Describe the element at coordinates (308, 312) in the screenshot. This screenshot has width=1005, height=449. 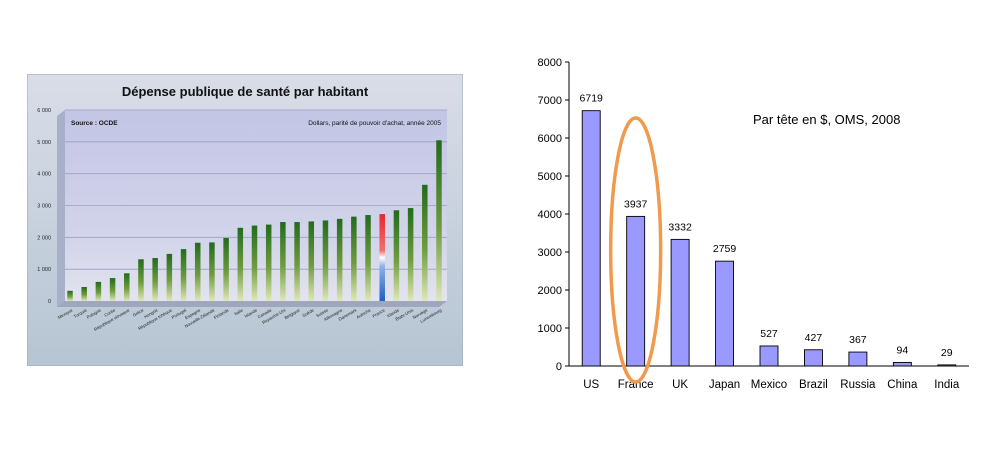
I see `left-xtick-label: Suède` at that location.